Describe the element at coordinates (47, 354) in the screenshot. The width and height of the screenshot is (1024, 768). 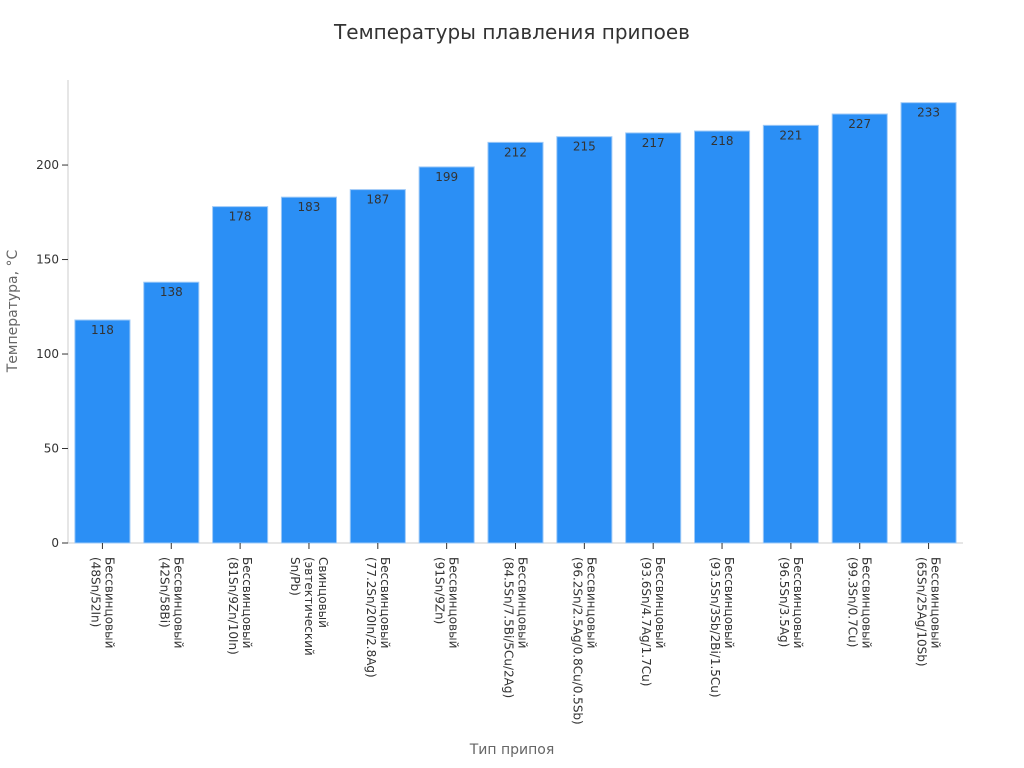
I see `y-tick-label: 100` at that location.